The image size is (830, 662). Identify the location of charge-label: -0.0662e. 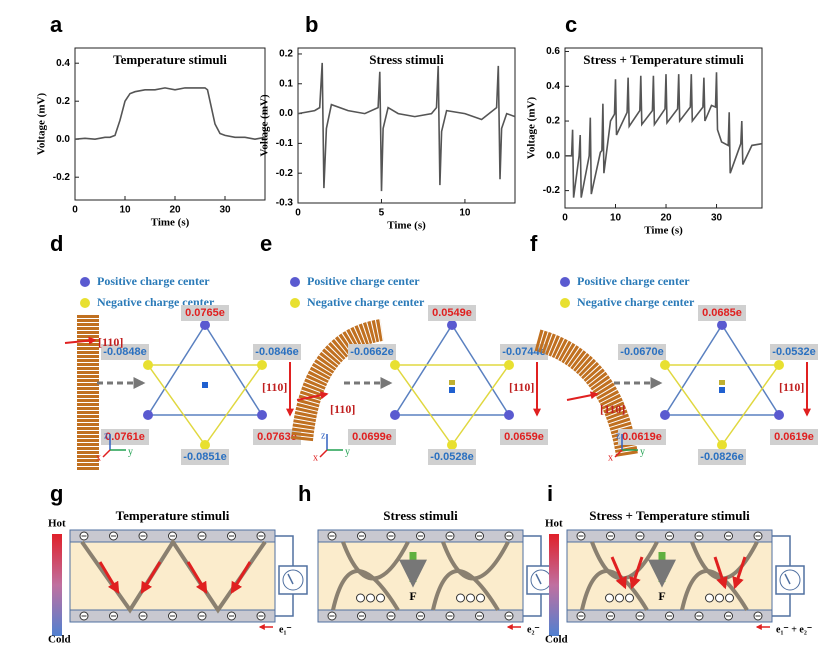
(371, 352).